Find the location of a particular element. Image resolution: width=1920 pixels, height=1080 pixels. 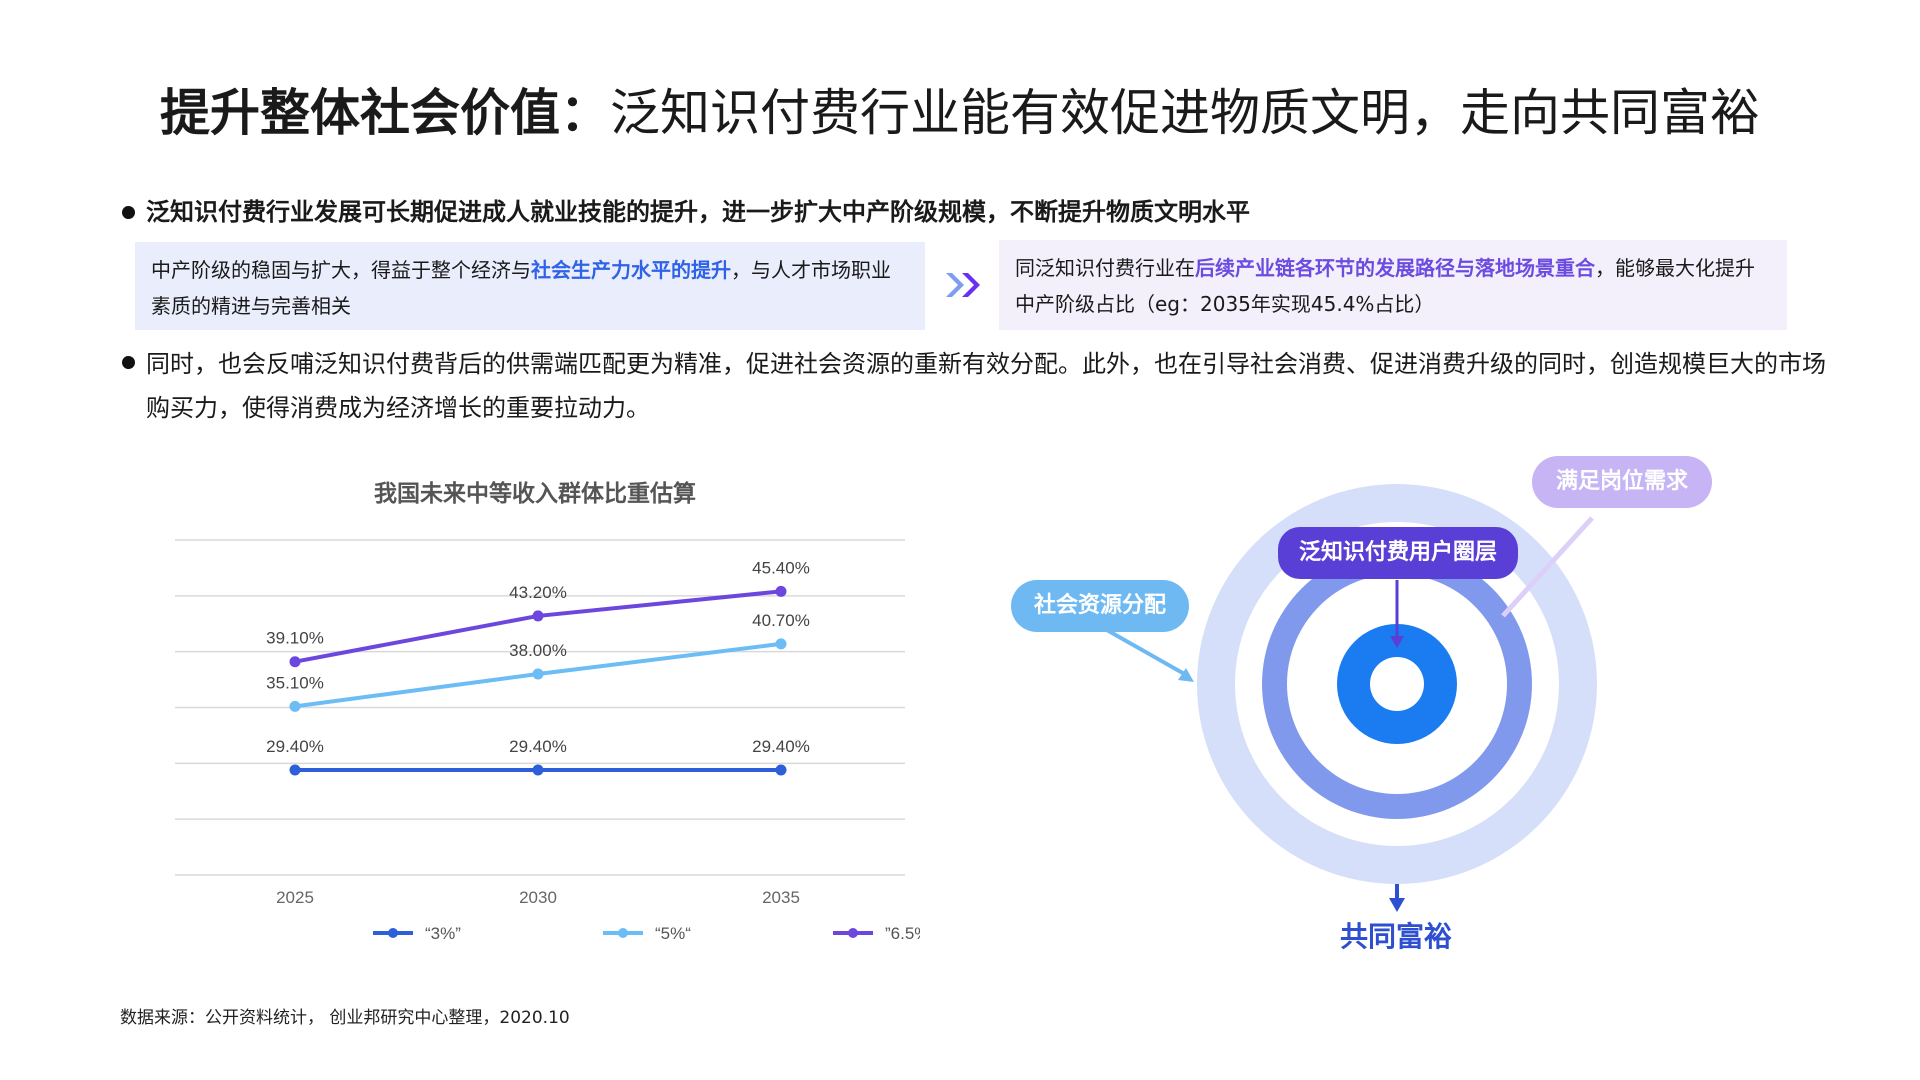

arrow-head-bottom is located at coordinates (1397, 905).